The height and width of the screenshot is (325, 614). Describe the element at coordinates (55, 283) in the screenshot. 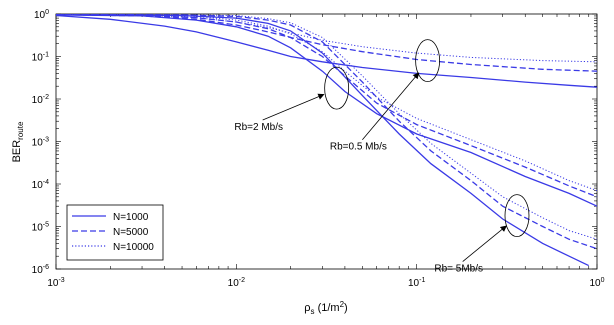

I see `x-tick-label: 10⁻³` at that location.